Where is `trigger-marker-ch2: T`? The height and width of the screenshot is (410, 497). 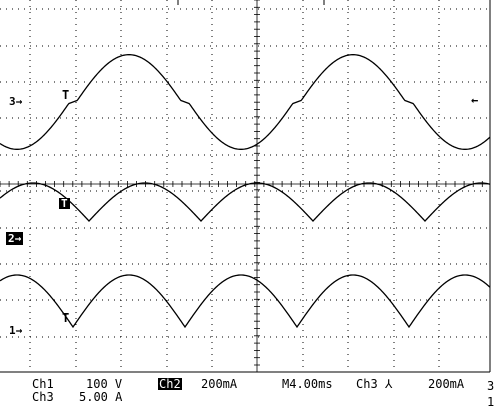 trigger-marker-ch2: T is located at coordinates (64, 203).